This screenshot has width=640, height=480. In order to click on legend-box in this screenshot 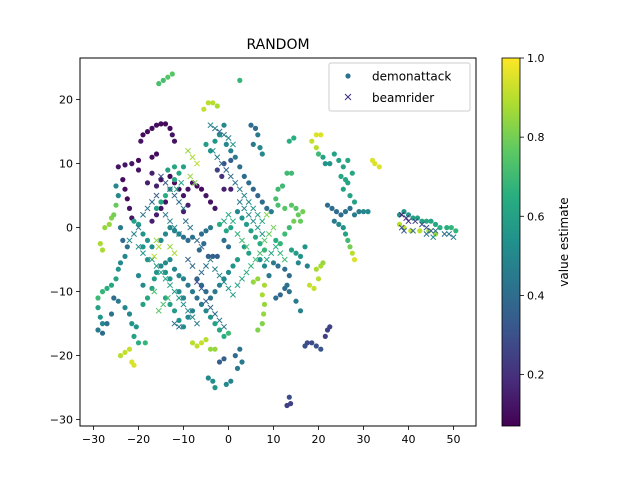, I will do `click(399, 87)`.